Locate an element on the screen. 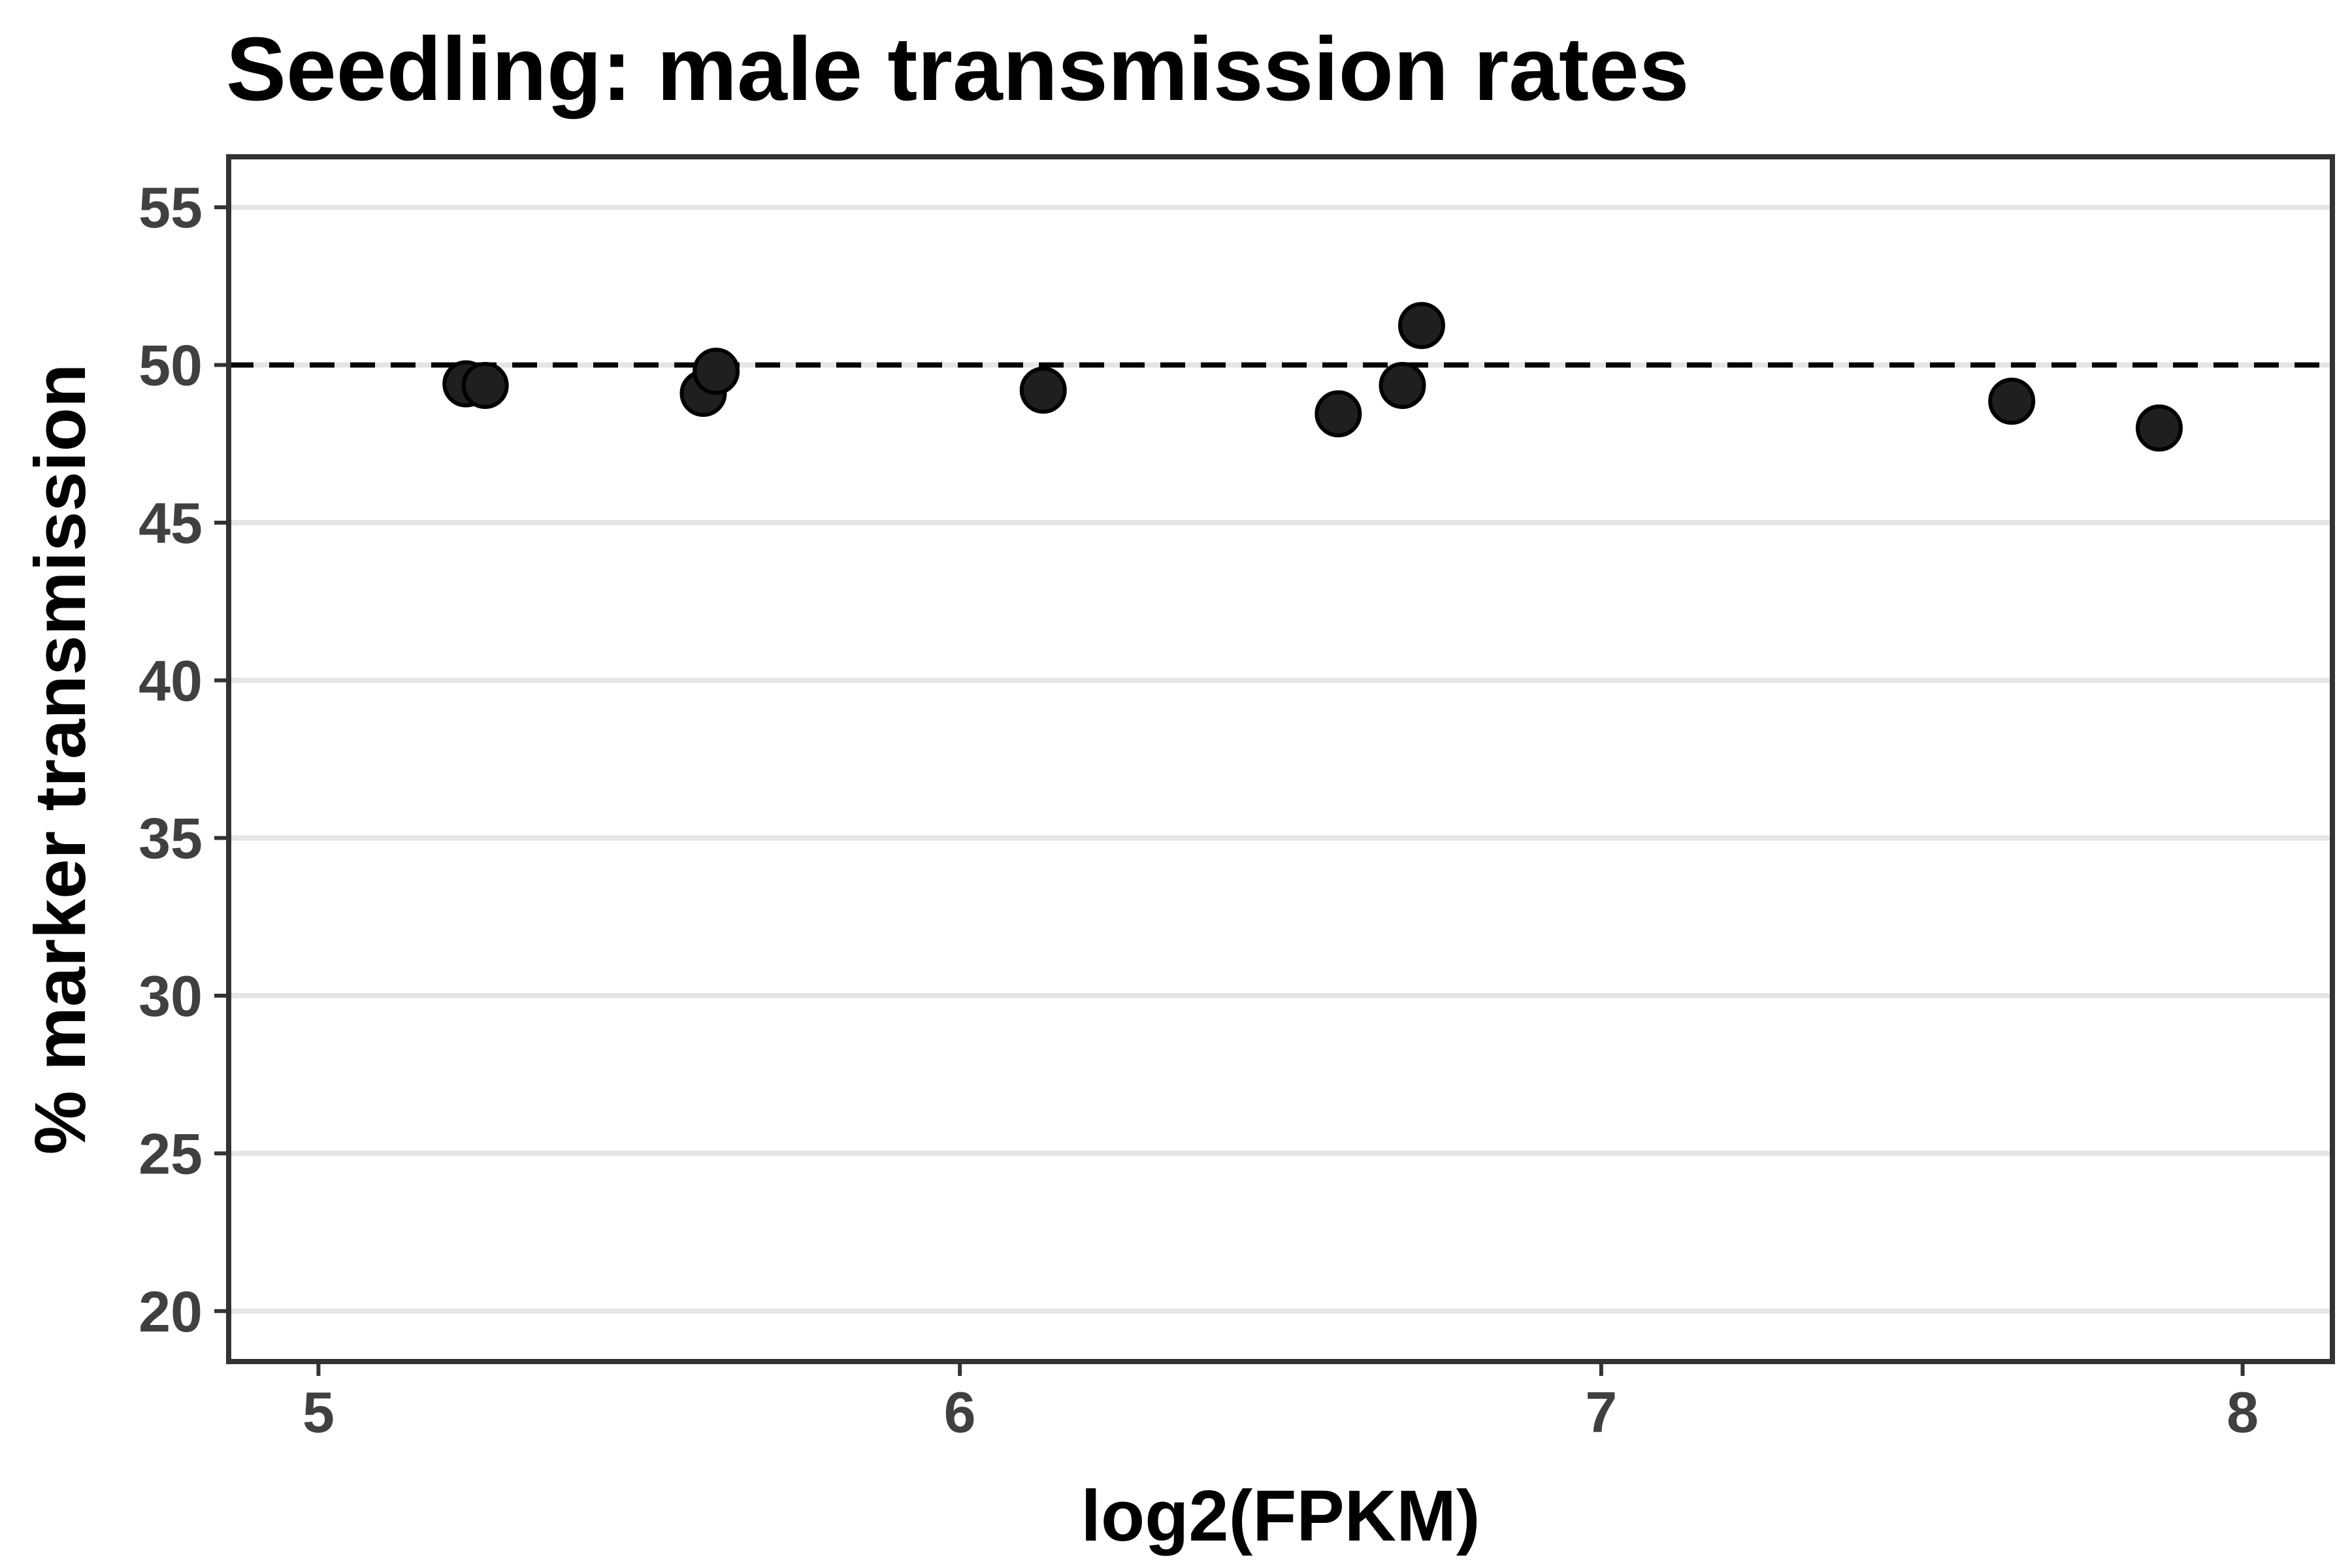 The image size is (2352, 1568). y-tick-label: 30 is located at coordinates (171, 996).